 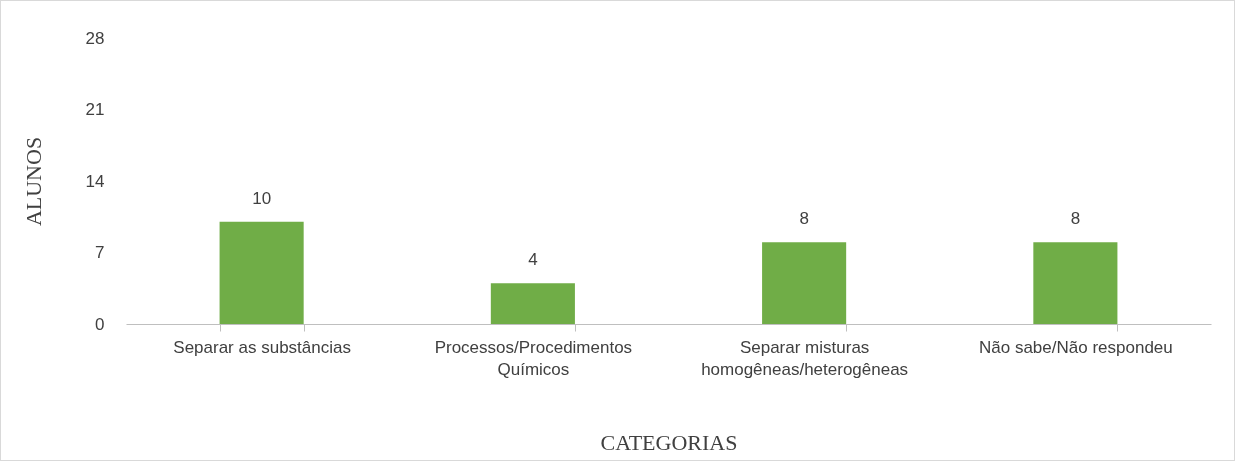 I want to click on x-tick-label: Separar as substâncias, so click(x=262, y=347).